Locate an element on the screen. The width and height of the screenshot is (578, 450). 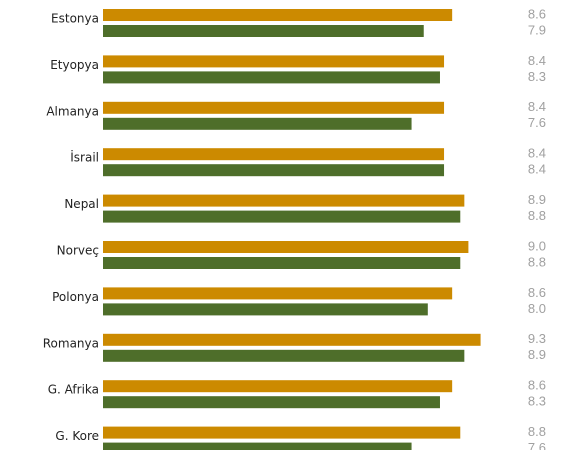
category-label: Nepal is located at coordinates (81, 204).